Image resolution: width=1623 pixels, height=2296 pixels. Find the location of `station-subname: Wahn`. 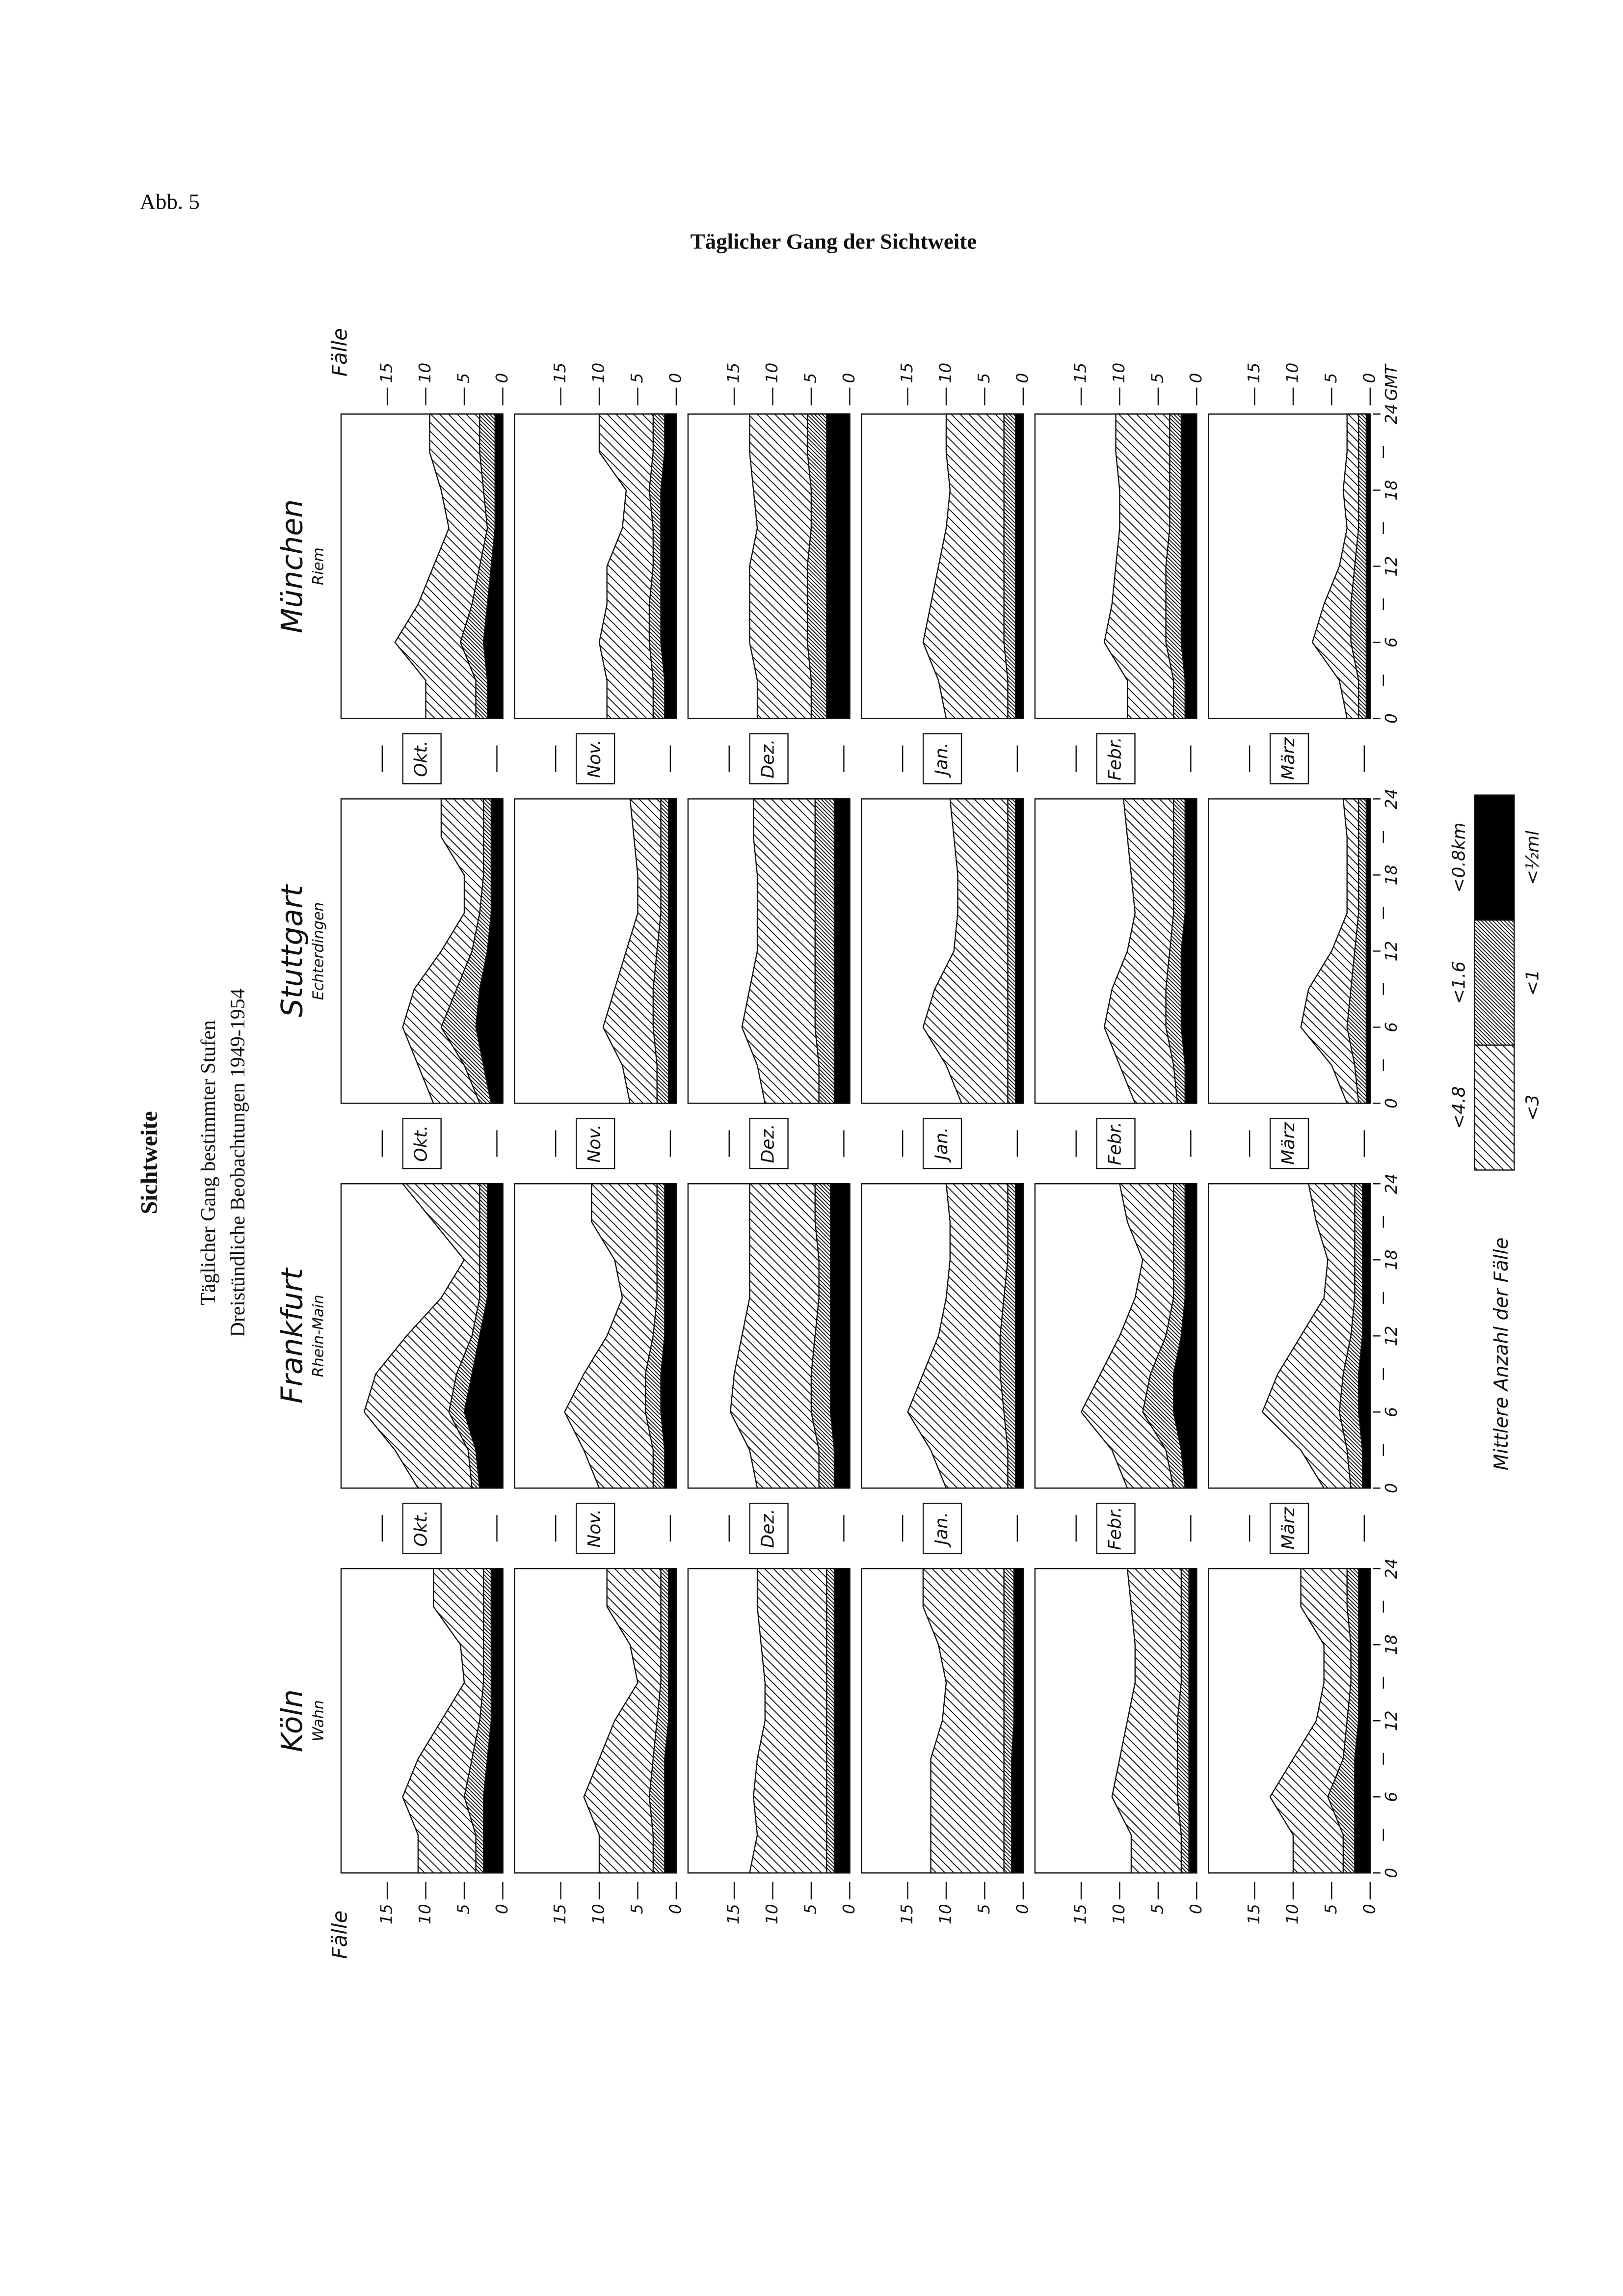

station-subname: Wahn is located at coordinates (318, 1720).